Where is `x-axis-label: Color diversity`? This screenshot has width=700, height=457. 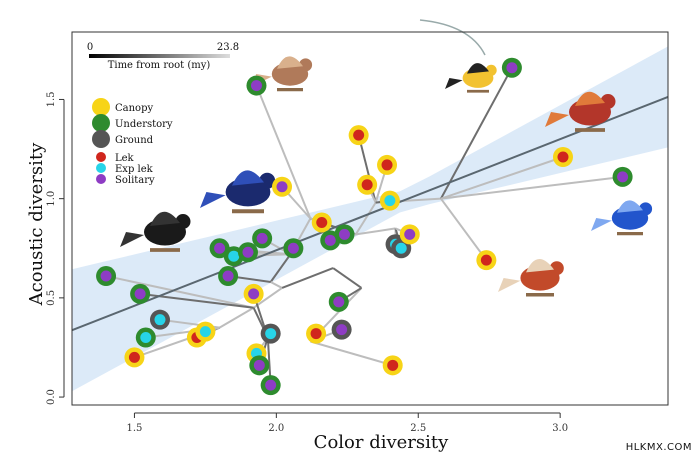 x-axis-label: Color diversity is located at coordinates (381, 442).